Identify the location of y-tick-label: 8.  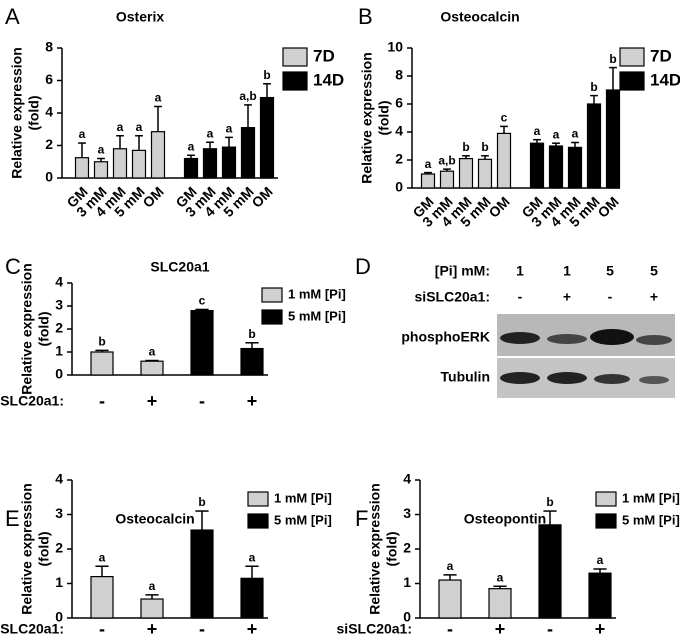
(399, 75).